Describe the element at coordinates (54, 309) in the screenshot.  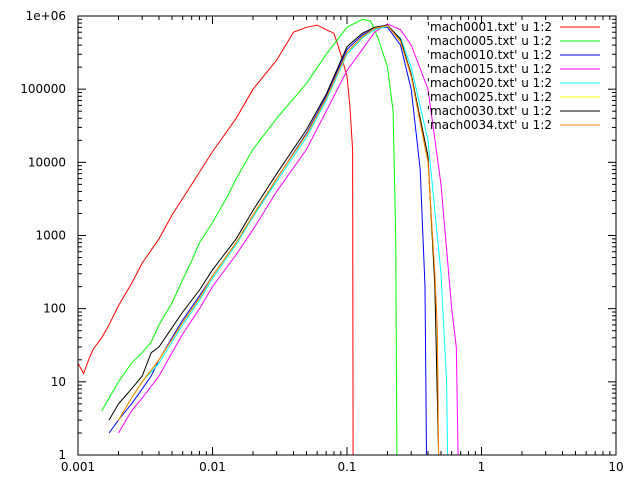
I see `y-tick-label: 100` at that location.